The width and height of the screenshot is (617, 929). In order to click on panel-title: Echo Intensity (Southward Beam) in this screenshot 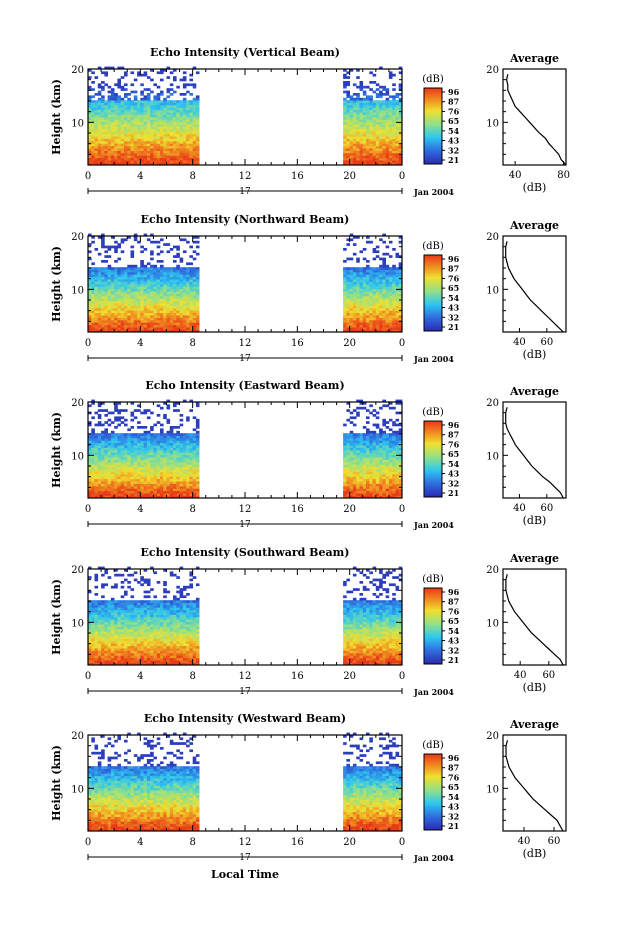, I will do `click(245, 552)`.